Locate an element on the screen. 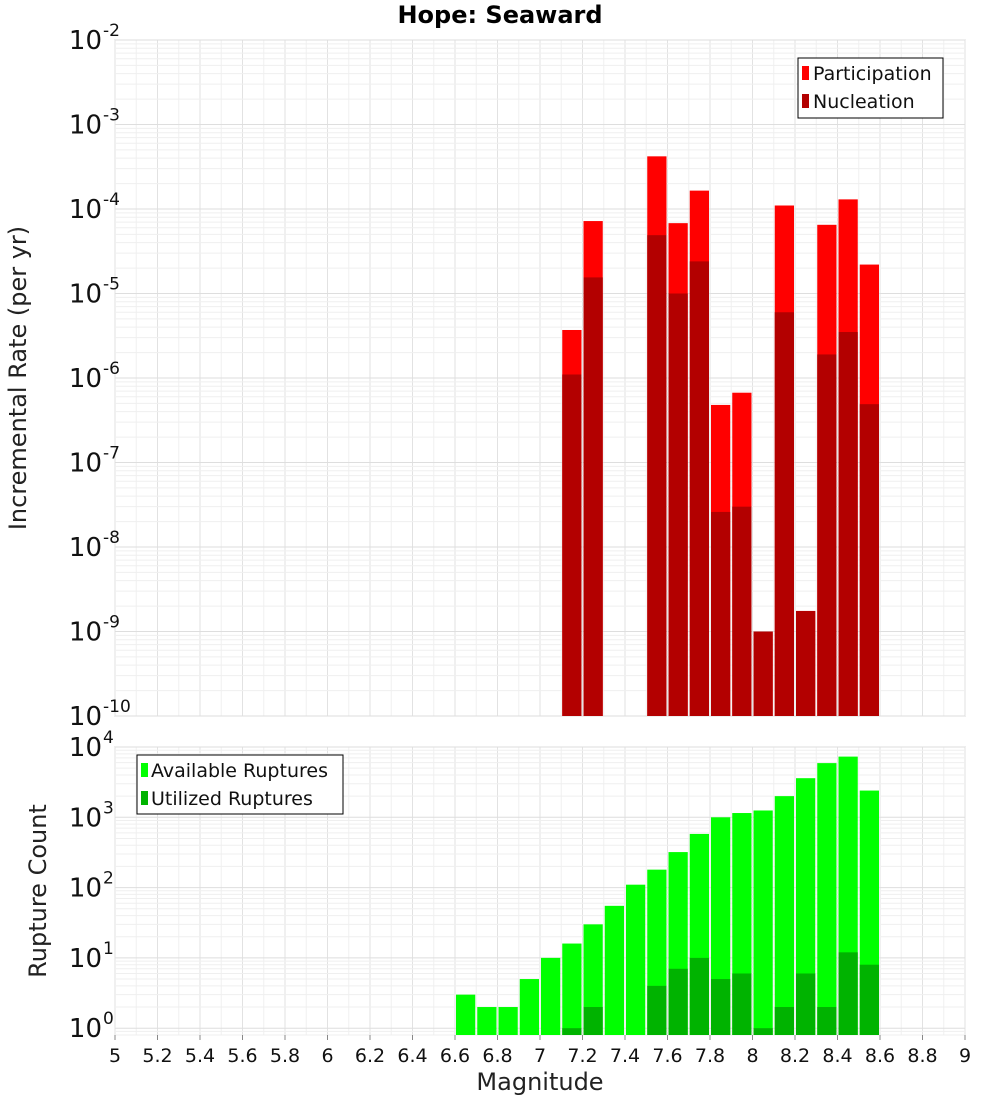  y-tick-exponent: -2 is located at coordinates (111, 31).